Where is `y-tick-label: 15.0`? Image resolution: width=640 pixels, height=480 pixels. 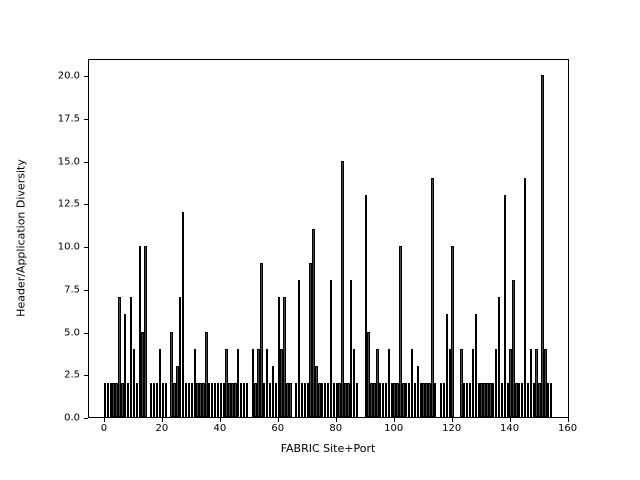 y-tick-label: 15.0 is located at coordinates (68, 162).